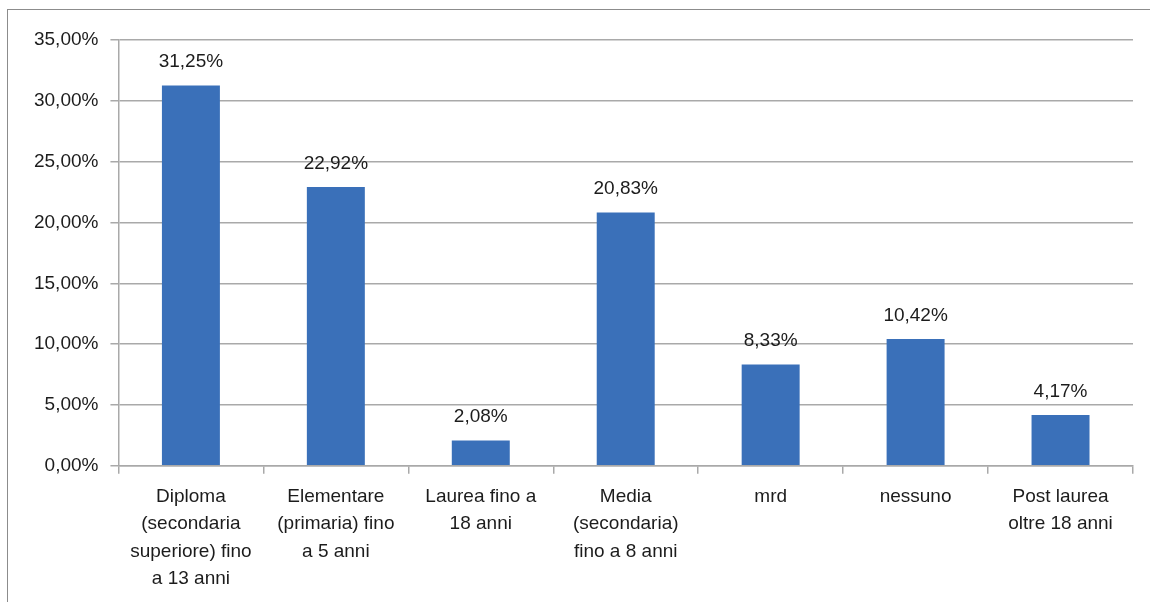 This screenshot has height=602, width=1150. I want to click on x-tick-label: Media (secondaria) fino a 8 anni, so click(625, 522).